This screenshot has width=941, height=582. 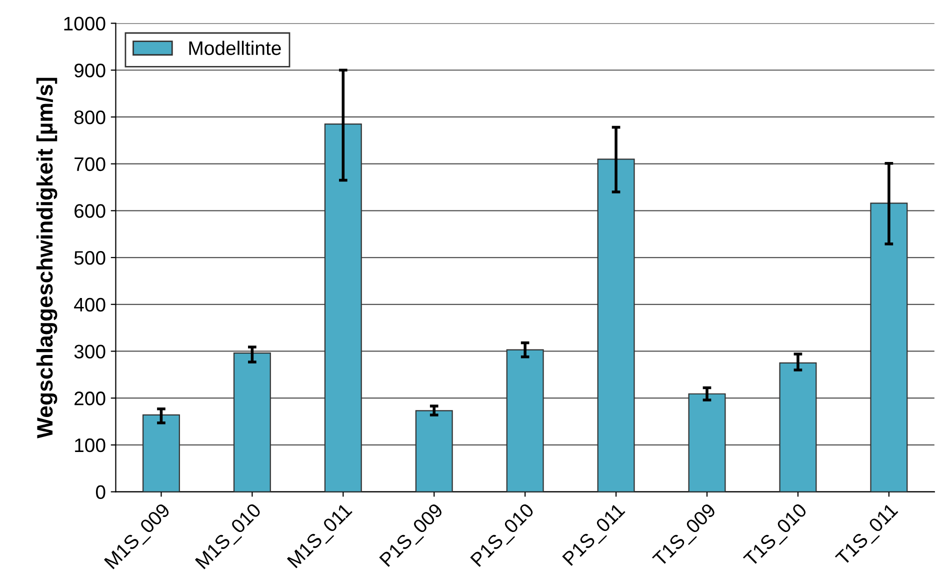 I want to click on y-tick-label: 400, so click(x=90, y=305).